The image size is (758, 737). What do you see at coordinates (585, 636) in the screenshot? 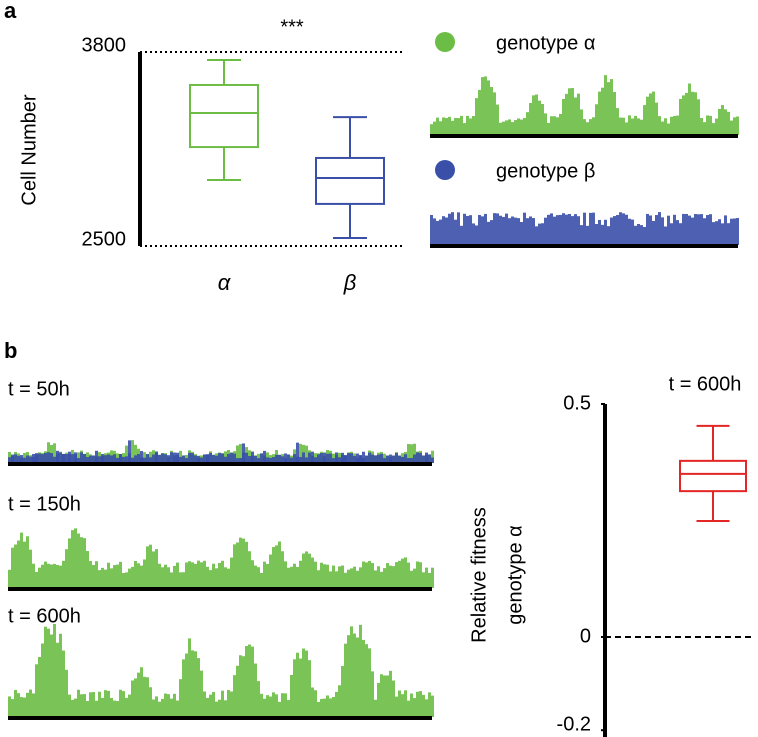
I see `y-tick-label: 0` at bounding box center [585, 636].